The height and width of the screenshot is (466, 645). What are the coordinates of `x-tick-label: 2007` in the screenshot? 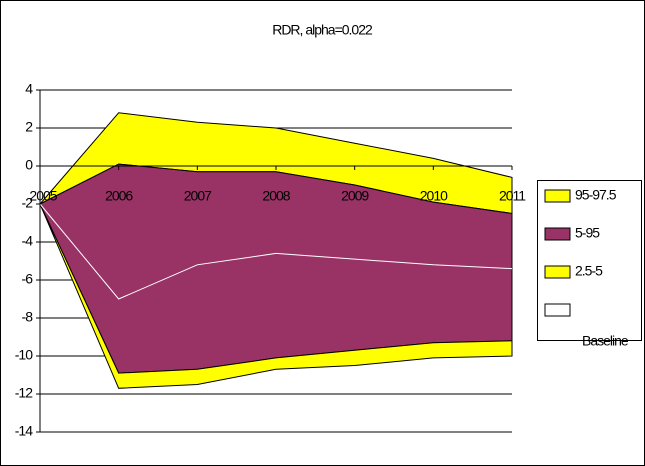 It's located at (198, 196).